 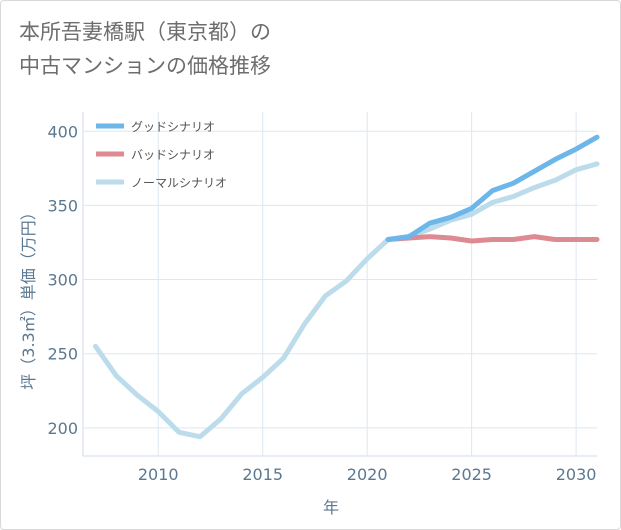 What do you see at coordinates (173, 155) in the screenshot?
I see `legend-label: バッドシナリオ` at bounding box center [173, 155].